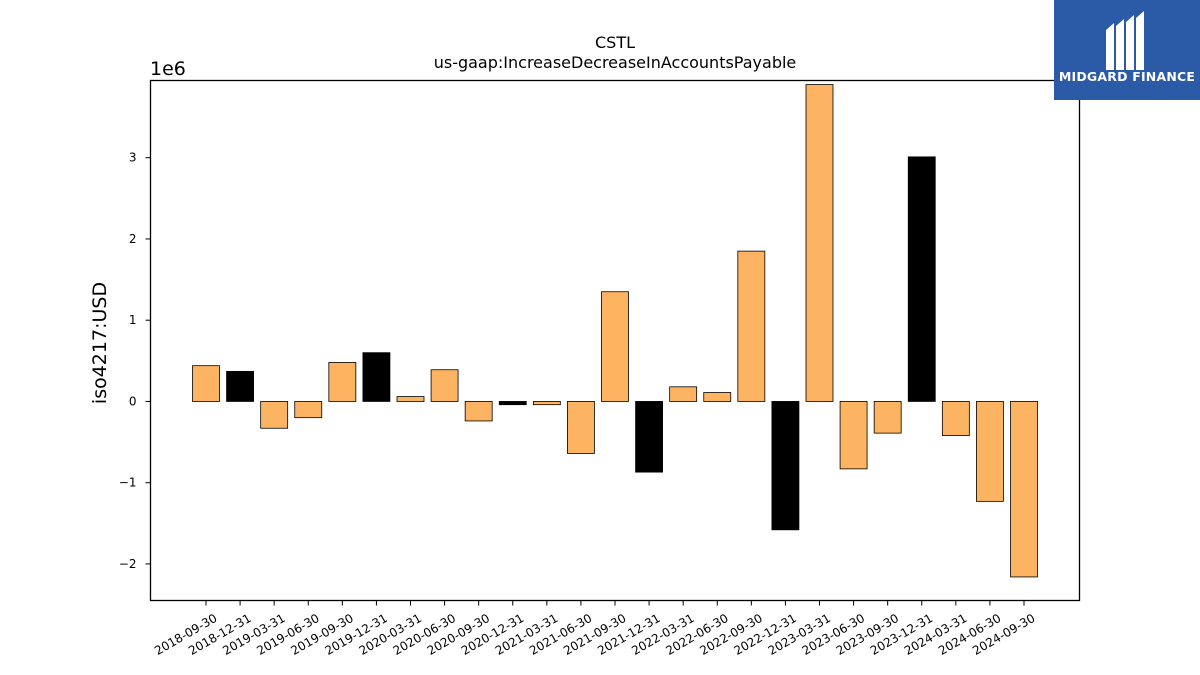  I want to click on y-scale-label: 1e6, so click(168, 69).